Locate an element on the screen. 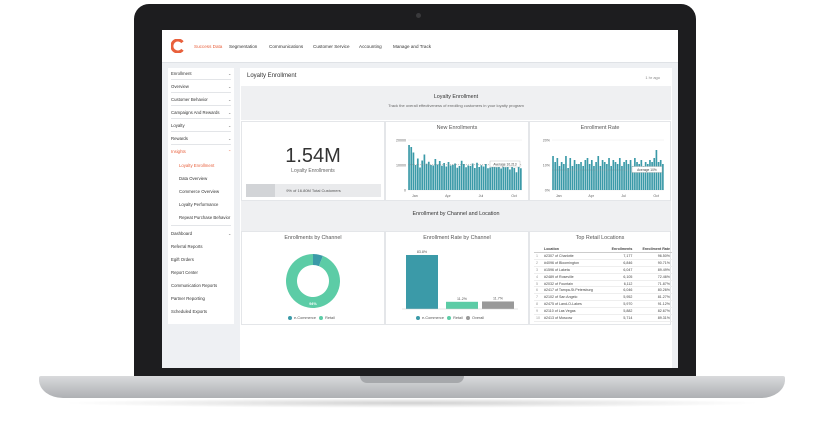 The width and height of the screenshot is (825, 428). table-row: 9 #2110 of Las Vegas 5,882 82.67% is located at coordinates (603, 311).